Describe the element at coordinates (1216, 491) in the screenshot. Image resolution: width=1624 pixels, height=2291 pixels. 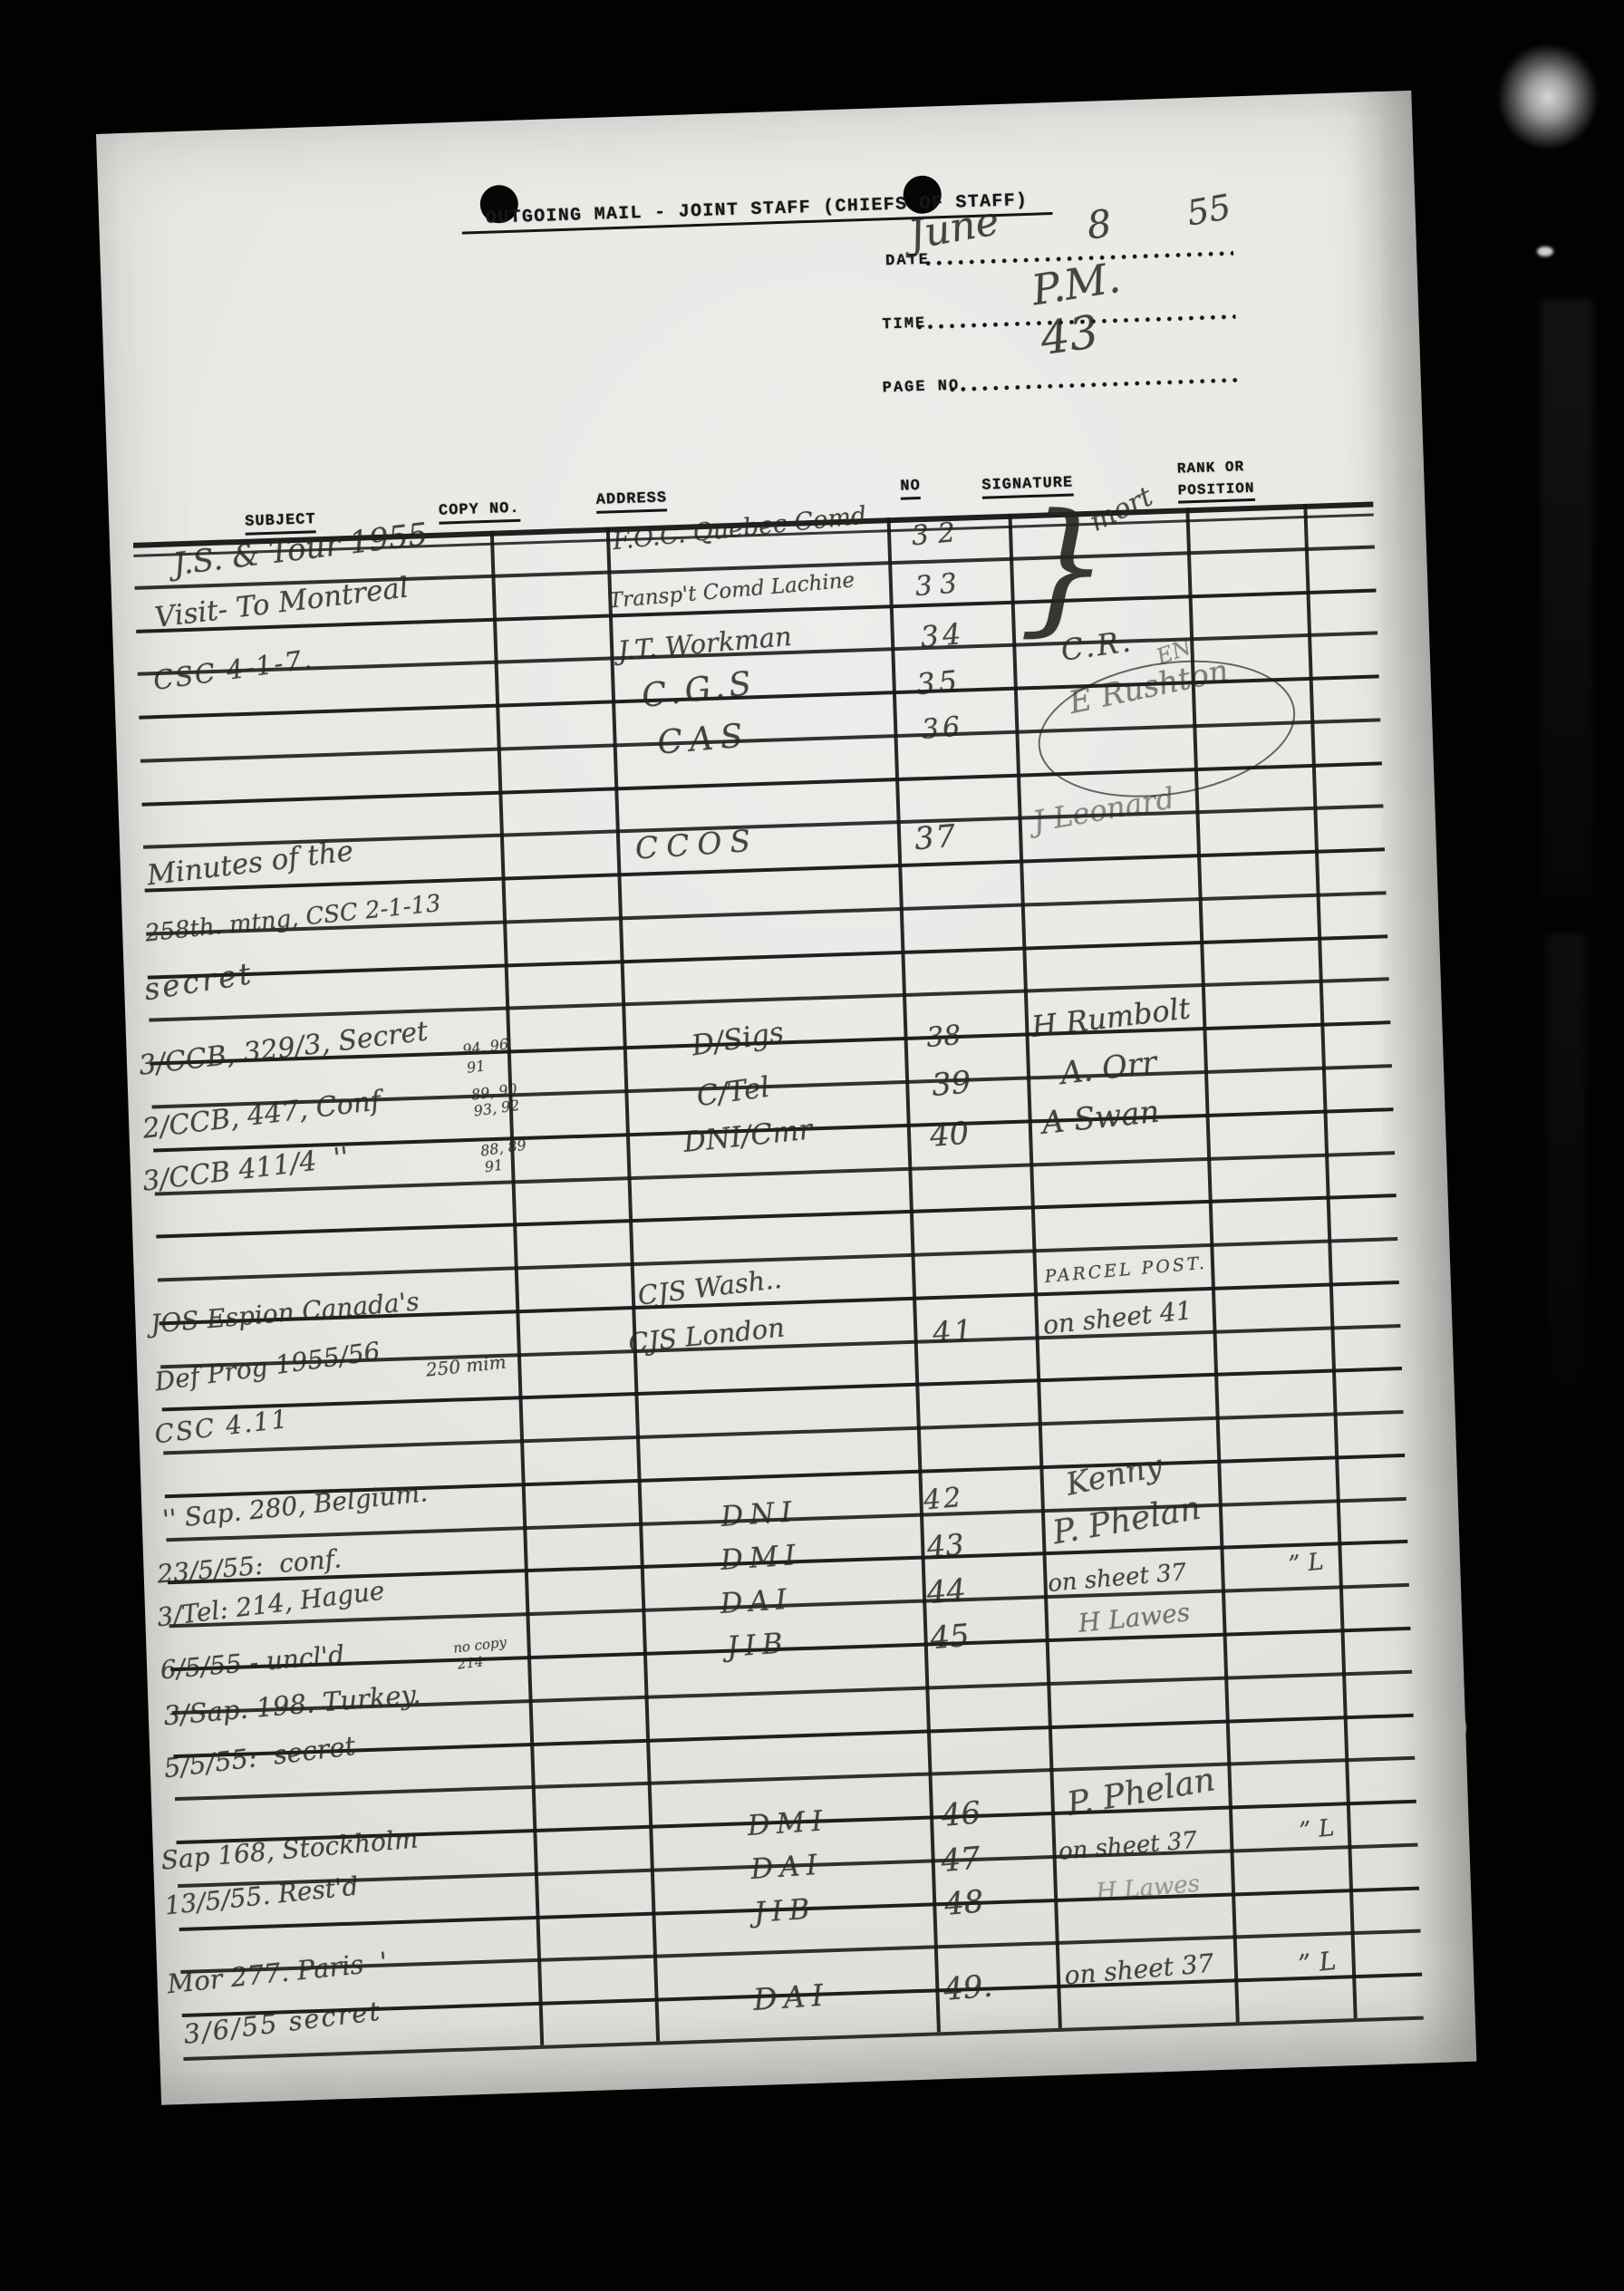
I see `col-header-rank-line2: POSITION` at that location.